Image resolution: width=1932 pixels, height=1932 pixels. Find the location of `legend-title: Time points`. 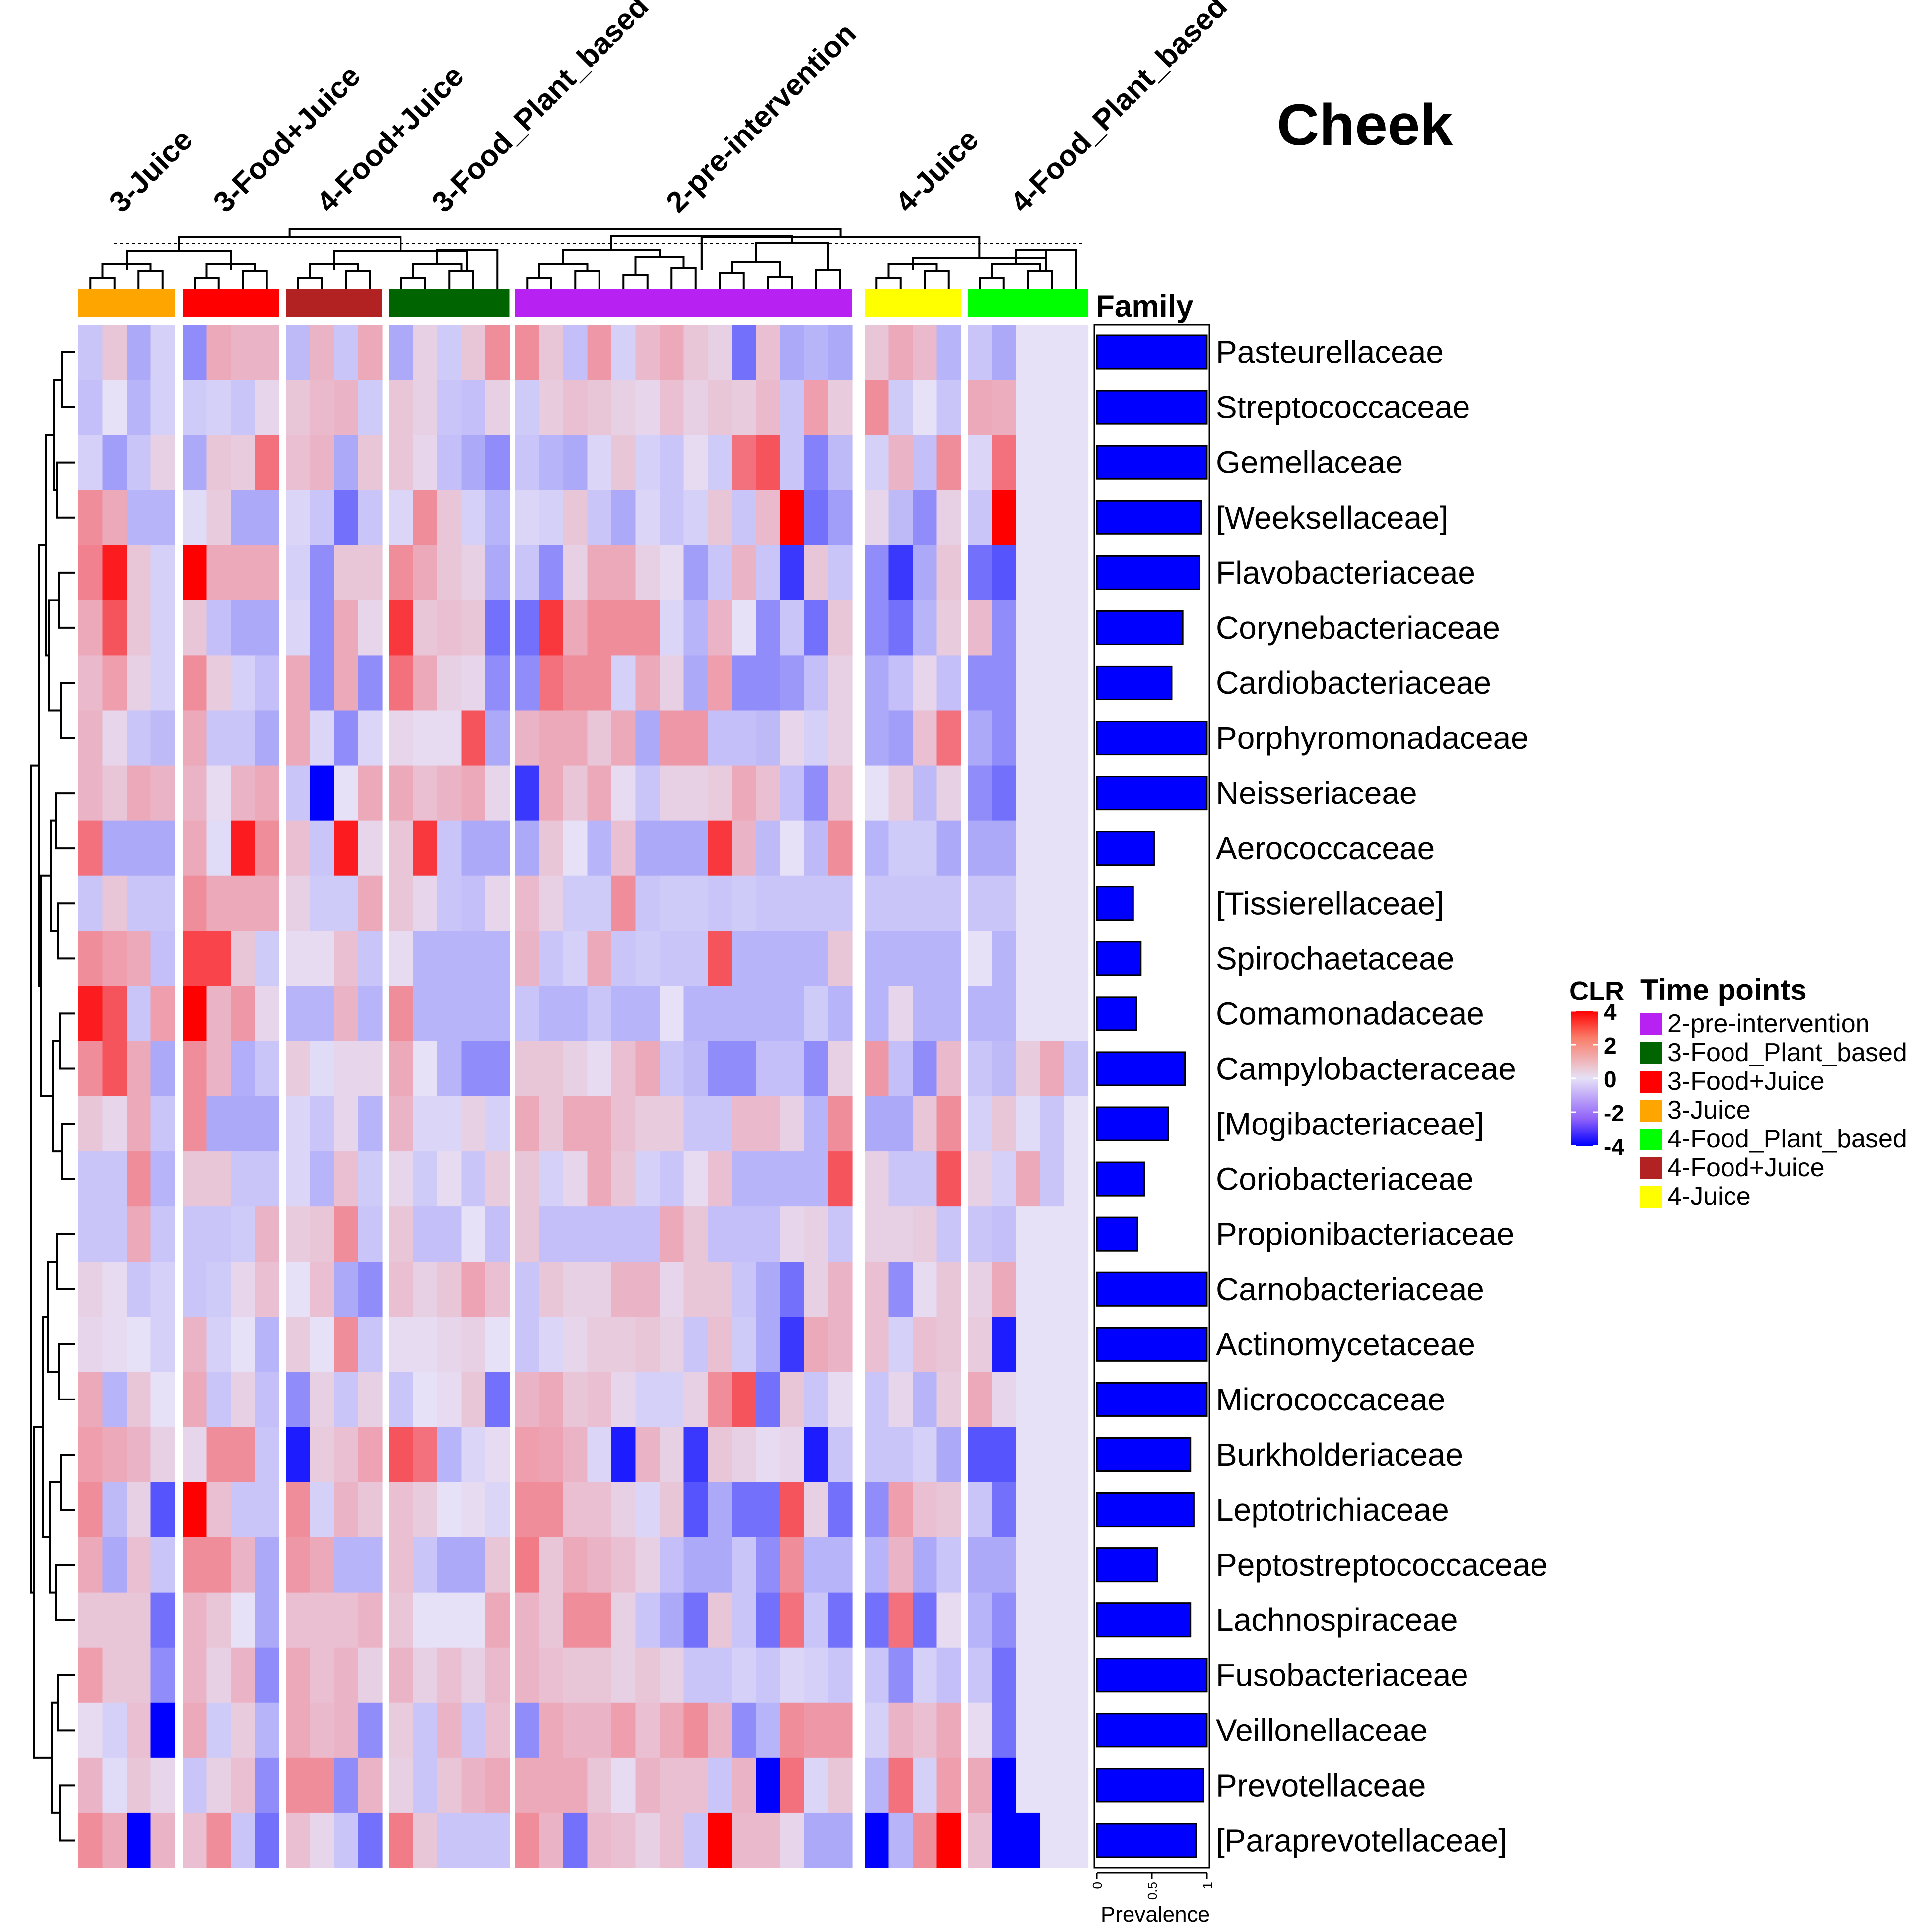

legend-title: Time points is located at coordinates (1723, 989).